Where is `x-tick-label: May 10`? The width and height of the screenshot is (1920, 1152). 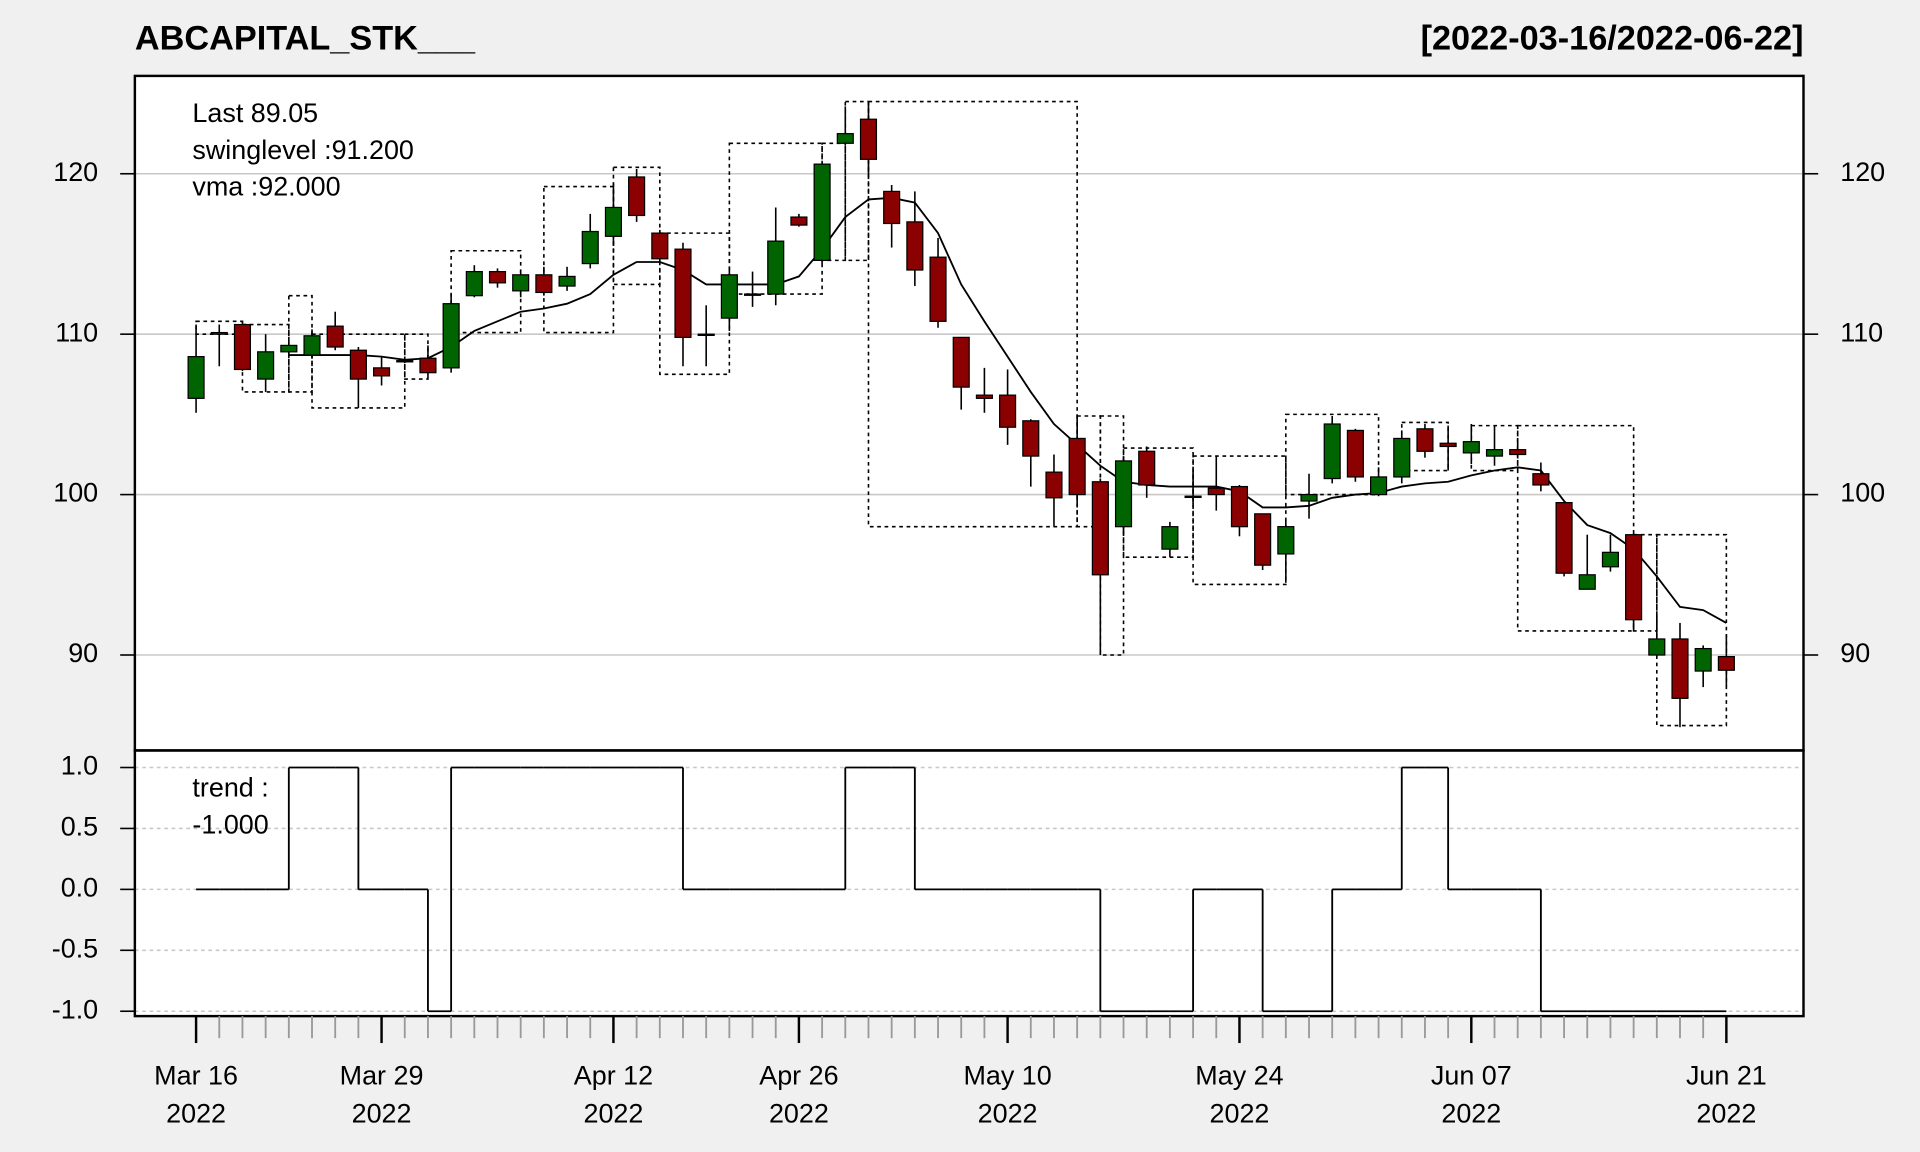 x-tick-label: May 10 is located at coordinates (1007, 1075).